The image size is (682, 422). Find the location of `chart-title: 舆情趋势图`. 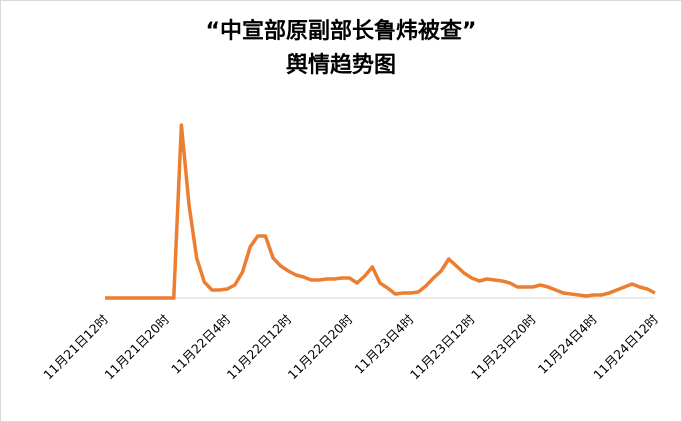

chart-title: 舆情趋势图 is located at coordinates (341, 65).